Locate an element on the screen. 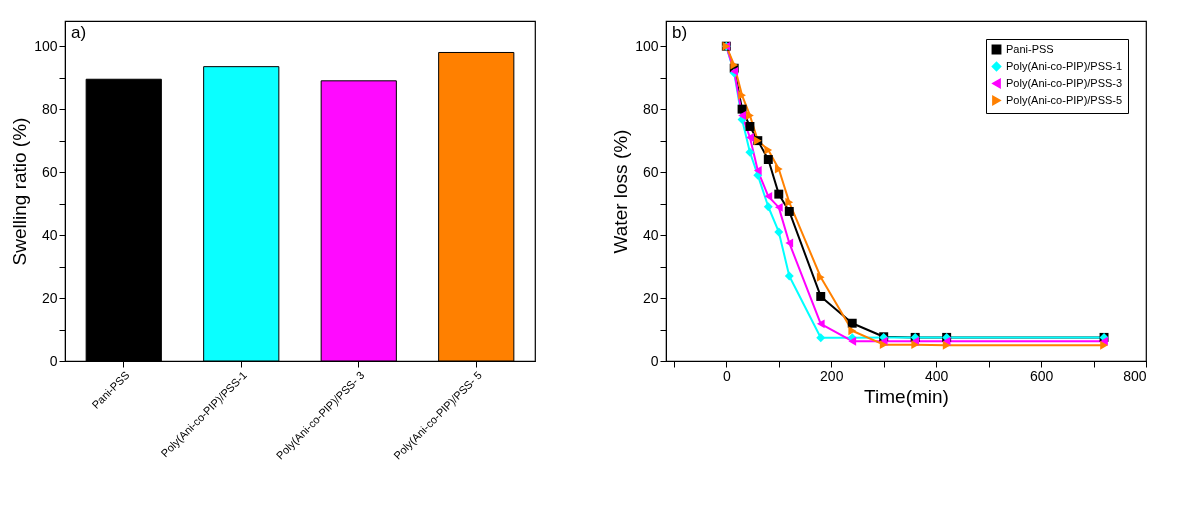 This screenshot has width=1179, height=513. x-tick-label: 800 is located at coordinates (1135, 375).